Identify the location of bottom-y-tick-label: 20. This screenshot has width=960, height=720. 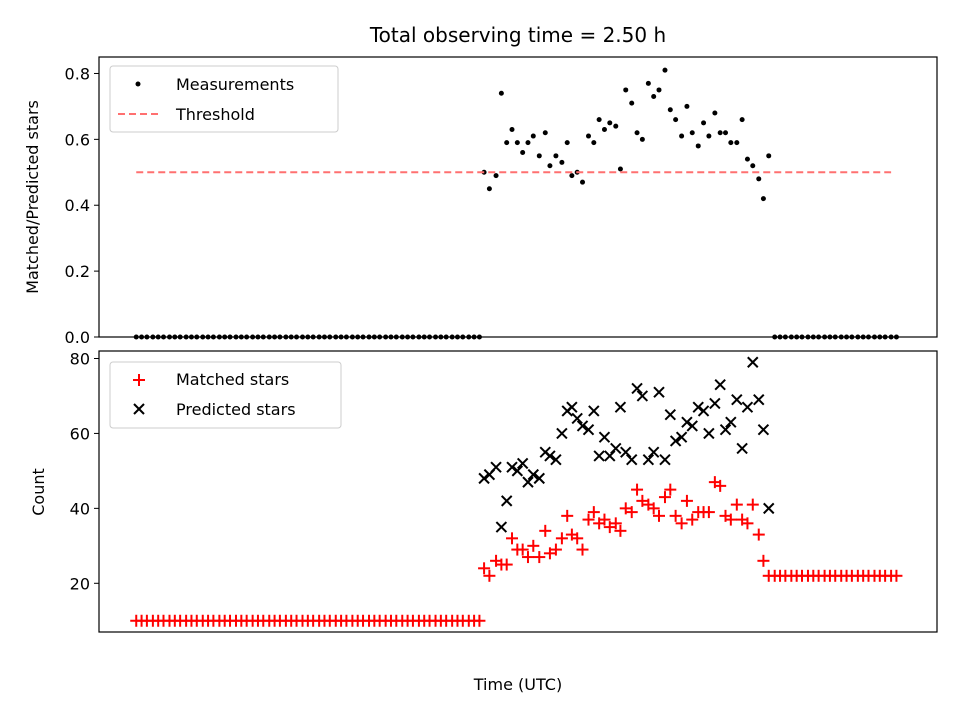
(80, 583).